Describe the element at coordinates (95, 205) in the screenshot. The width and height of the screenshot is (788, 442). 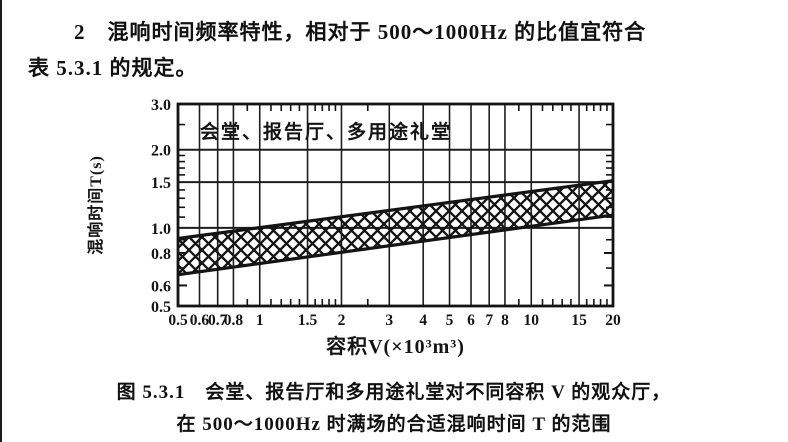
I see `y-axis-title: 混响时间T(s)` at that location.